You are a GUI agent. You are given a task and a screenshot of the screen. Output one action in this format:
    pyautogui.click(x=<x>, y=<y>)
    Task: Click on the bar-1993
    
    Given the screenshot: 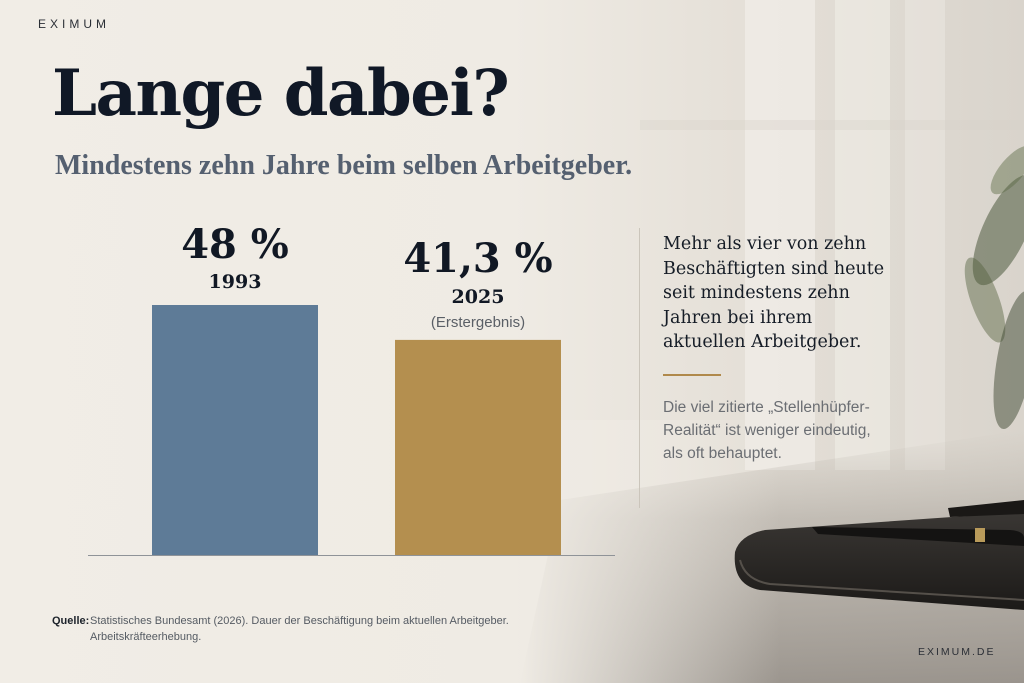 What is the action you would take?
    pyautogui.click(x=235, y=430)
    